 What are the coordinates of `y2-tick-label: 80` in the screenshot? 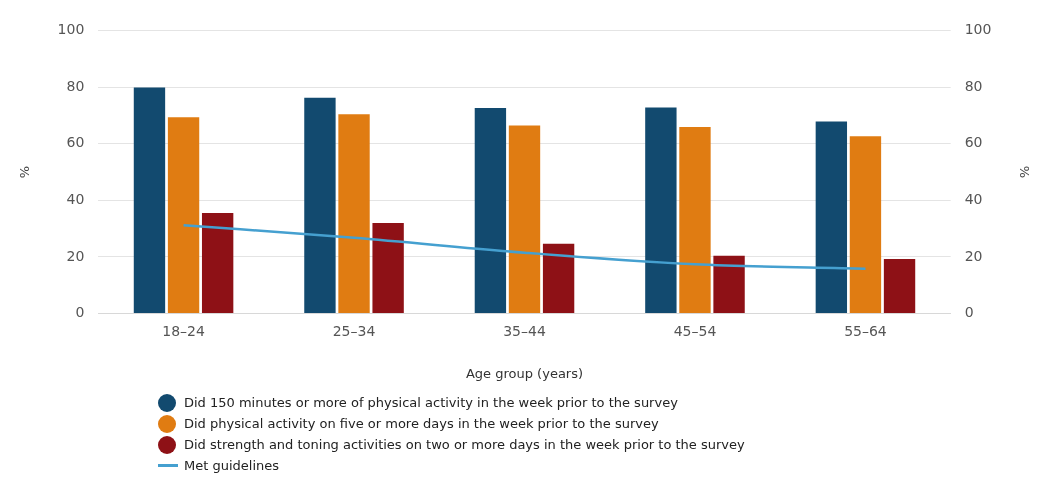 It's located at (973, 85).